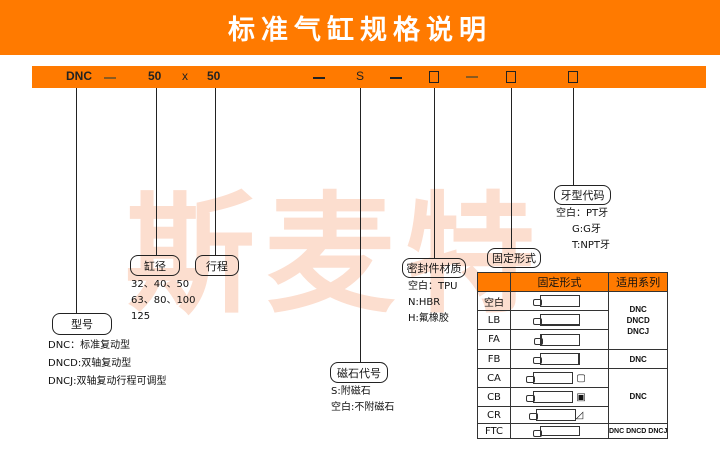  Describe the element at coordinates (155, 76) in the screenshot. I see `code-bore: 50` at that location.